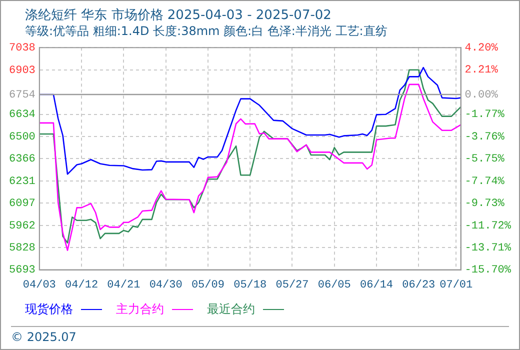 This screenshot has height=350, width=520. I want to click on legend-label: 最近合约, so click(231, 309).